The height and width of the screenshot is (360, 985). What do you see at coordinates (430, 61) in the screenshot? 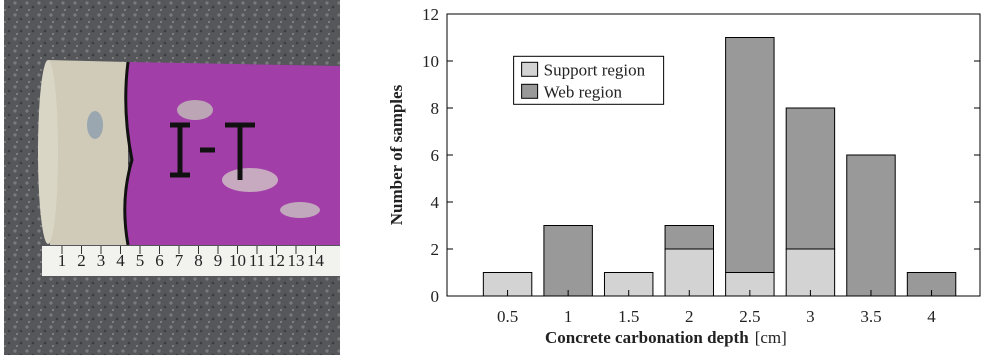
I see `y-tick-label: 10` at bounding box center [430, 61].